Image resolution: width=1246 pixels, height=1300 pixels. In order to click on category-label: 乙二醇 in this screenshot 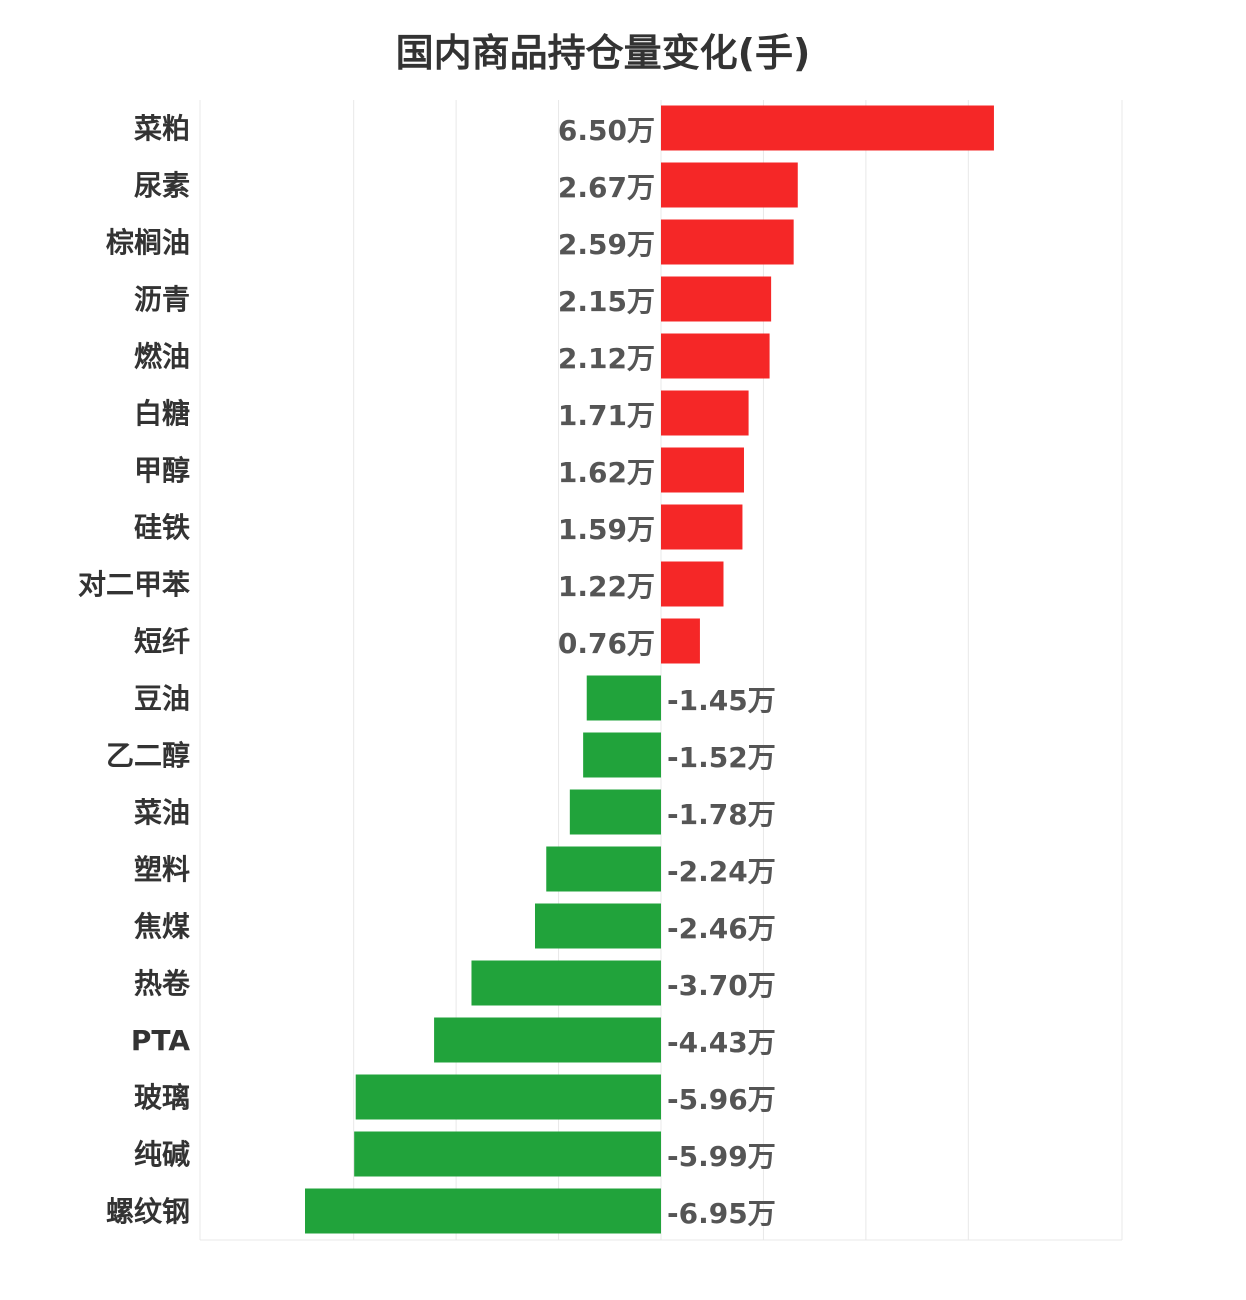, I will do `click(148, 755)`.